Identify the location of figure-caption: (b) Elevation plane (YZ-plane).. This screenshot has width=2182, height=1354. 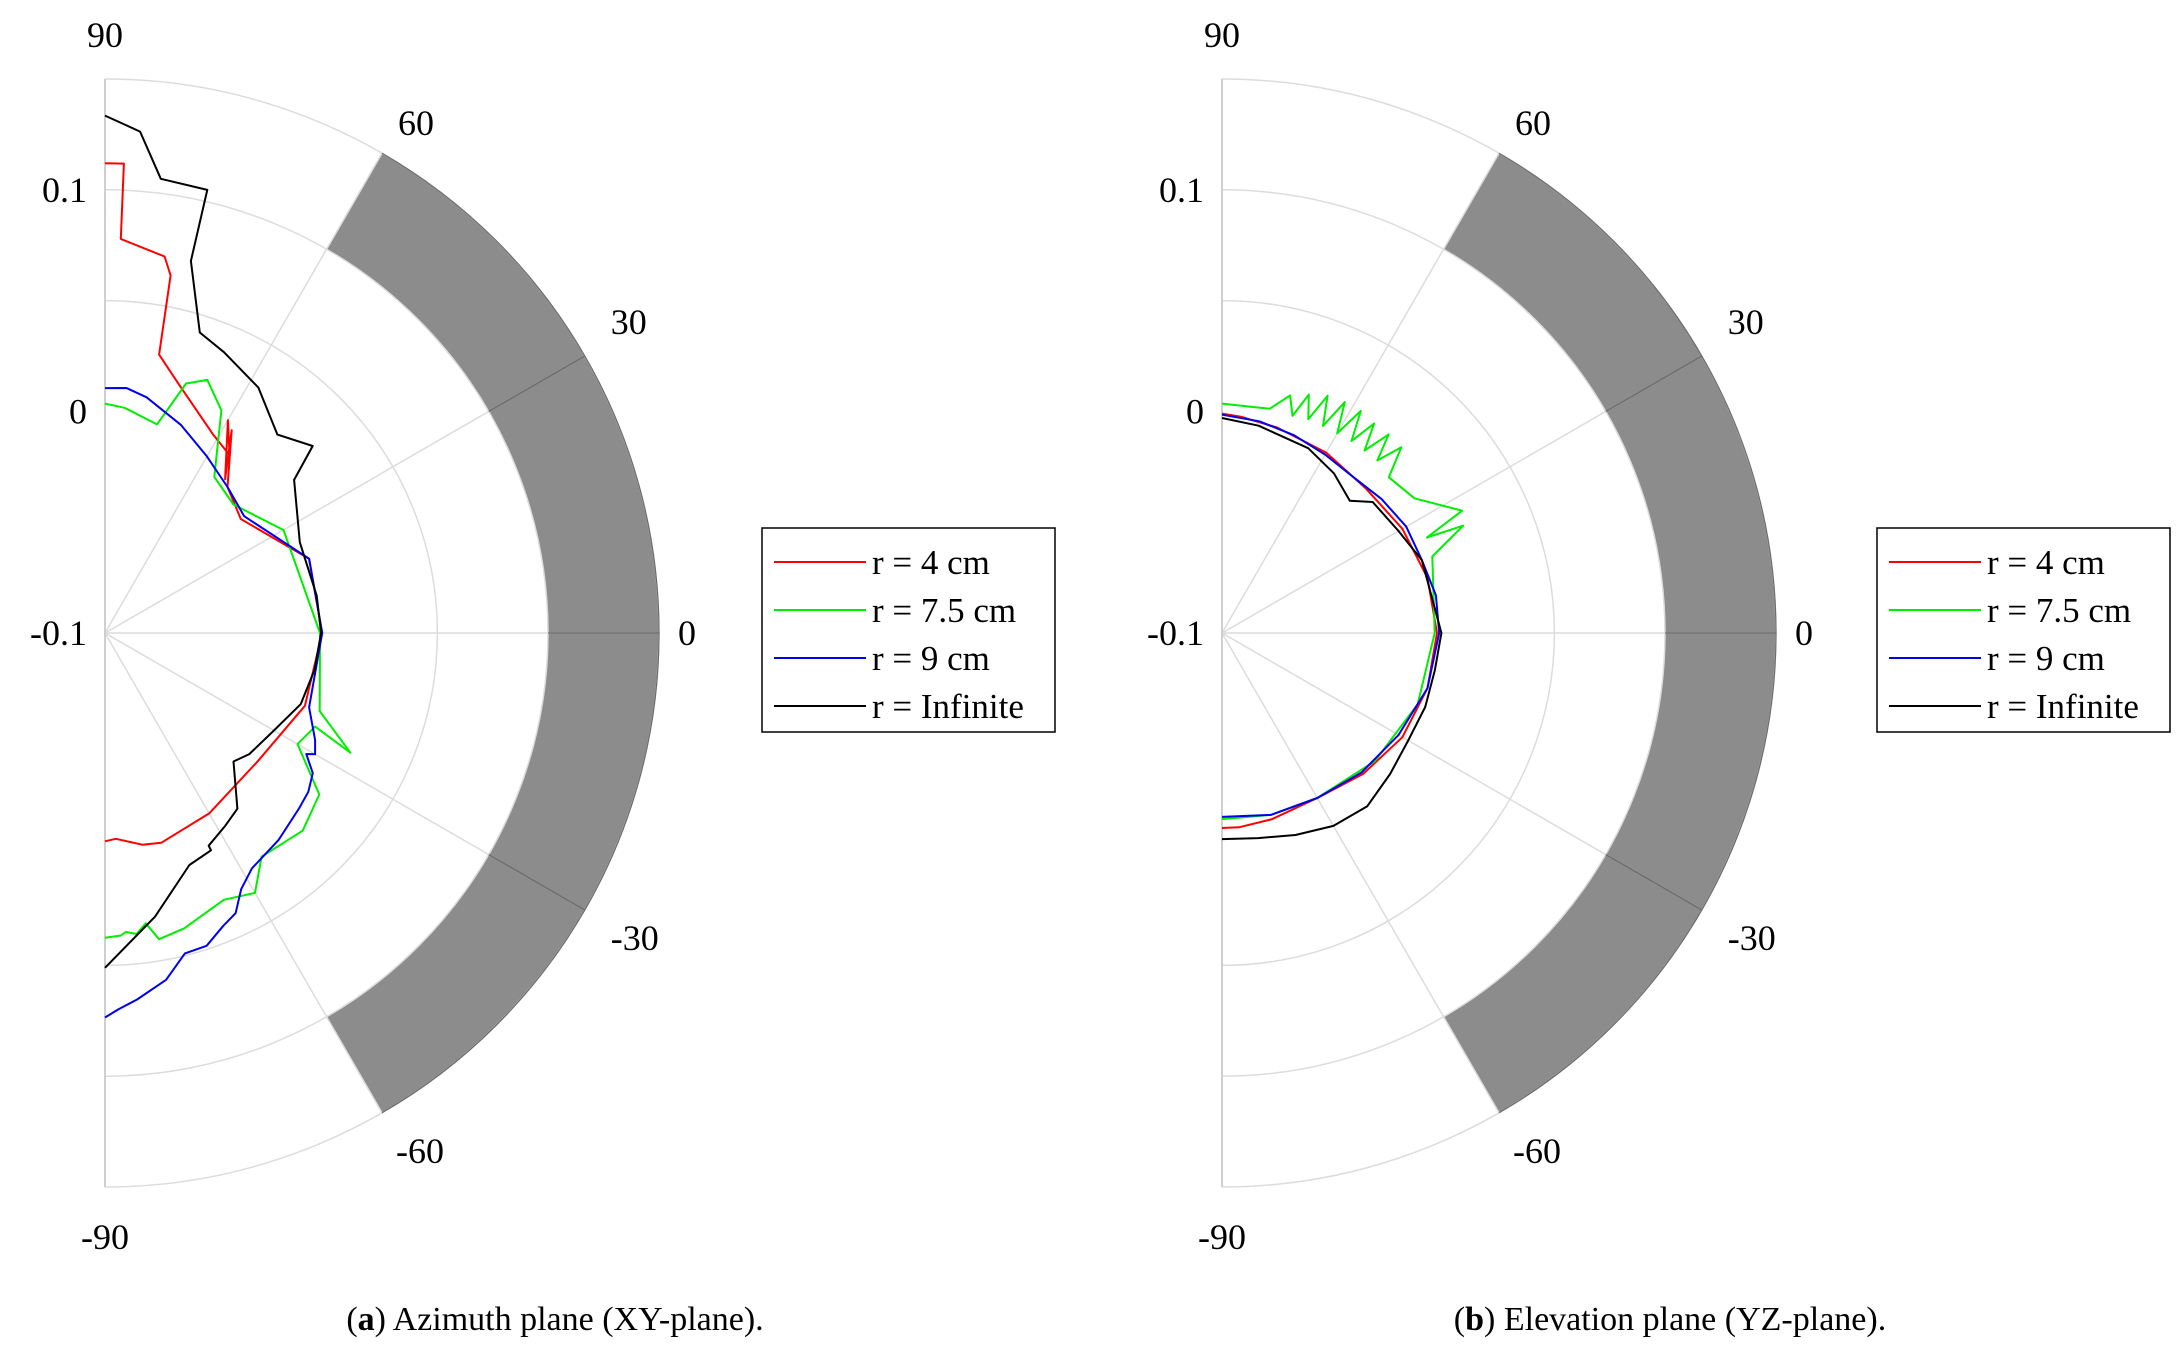
(1670, 1319).